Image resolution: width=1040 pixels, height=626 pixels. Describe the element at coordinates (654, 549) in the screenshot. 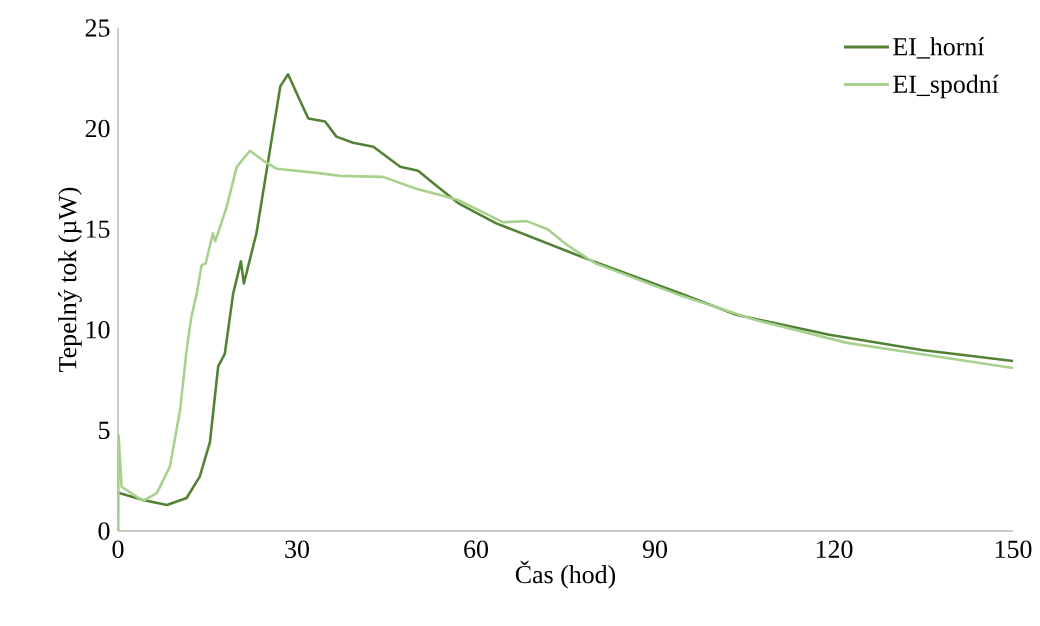

I see `x-tick-label: 90` at that location.